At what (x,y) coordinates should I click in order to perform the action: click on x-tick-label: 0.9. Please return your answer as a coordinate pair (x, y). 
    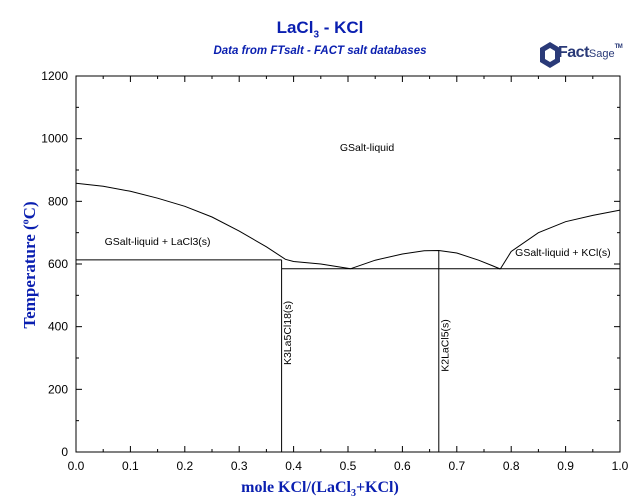
    Looking at the image, I should click on (565, 466).